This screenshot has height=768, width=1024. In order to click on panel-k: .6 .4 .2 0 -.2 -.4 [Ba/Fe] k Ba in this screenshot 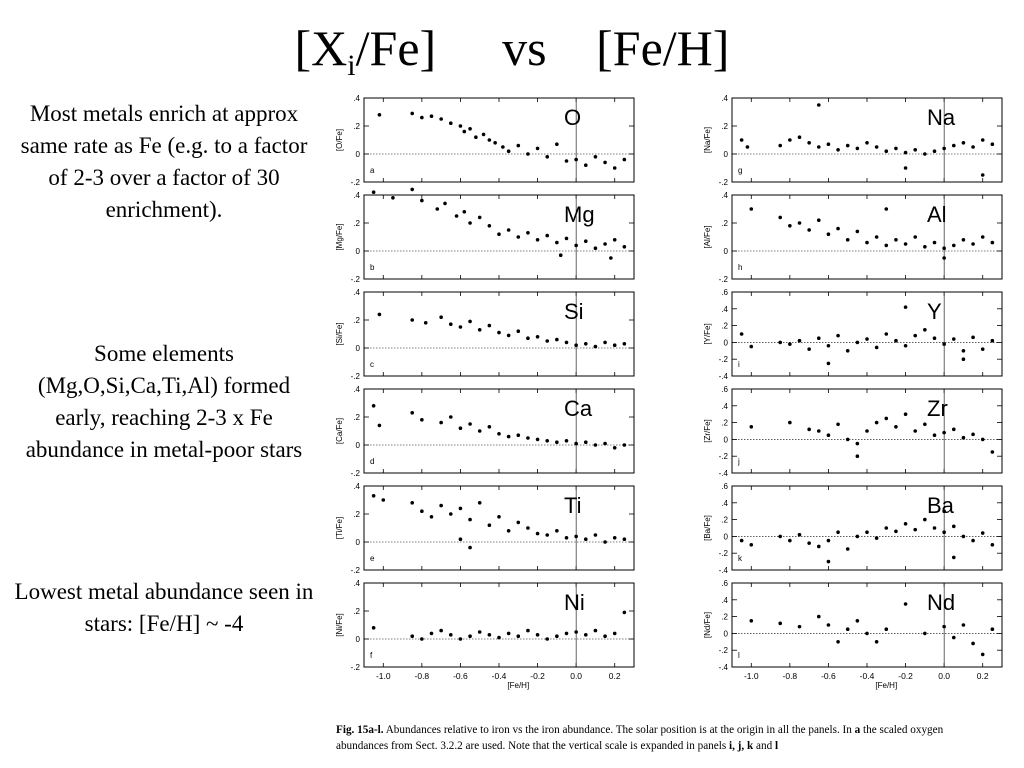, I will do `click(853, 528)`.